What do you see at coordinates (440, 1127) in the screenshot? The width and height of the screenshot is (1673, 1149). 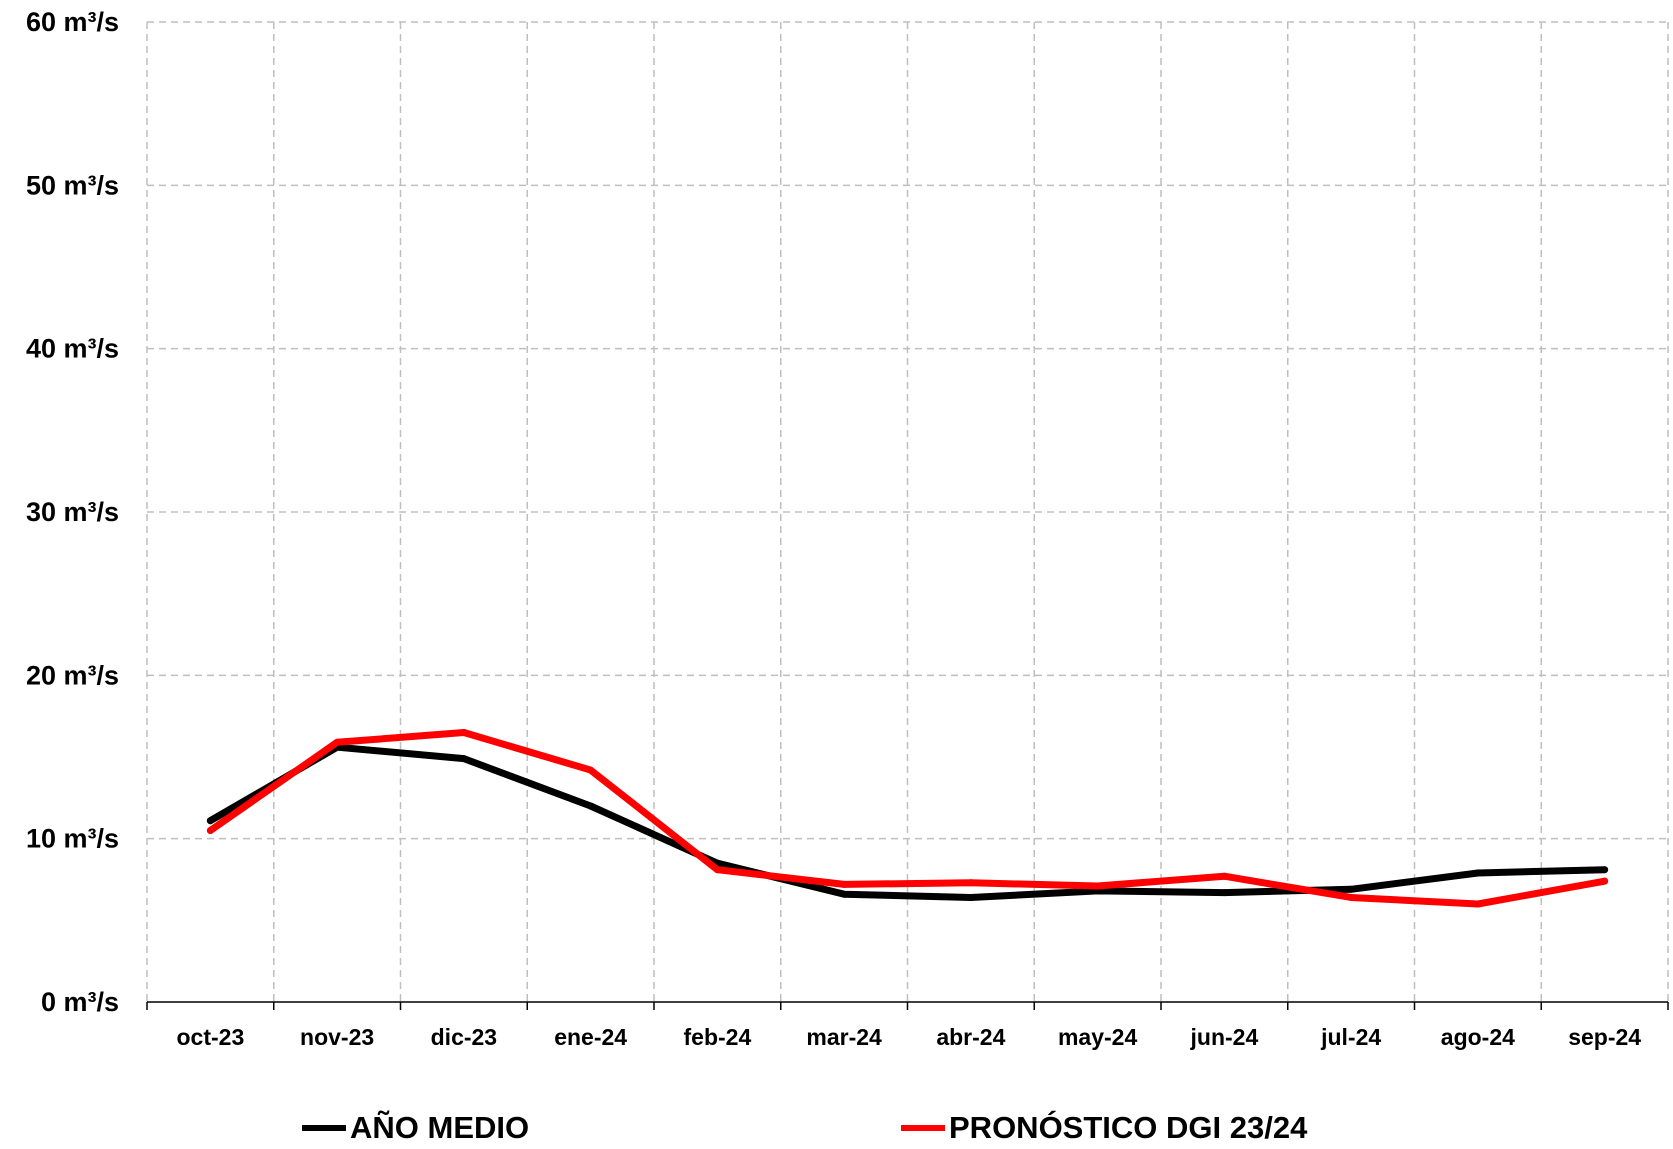 I see `legend-label-ano-medio: AÑO MEDIO` at bounding box center [440, 1127].